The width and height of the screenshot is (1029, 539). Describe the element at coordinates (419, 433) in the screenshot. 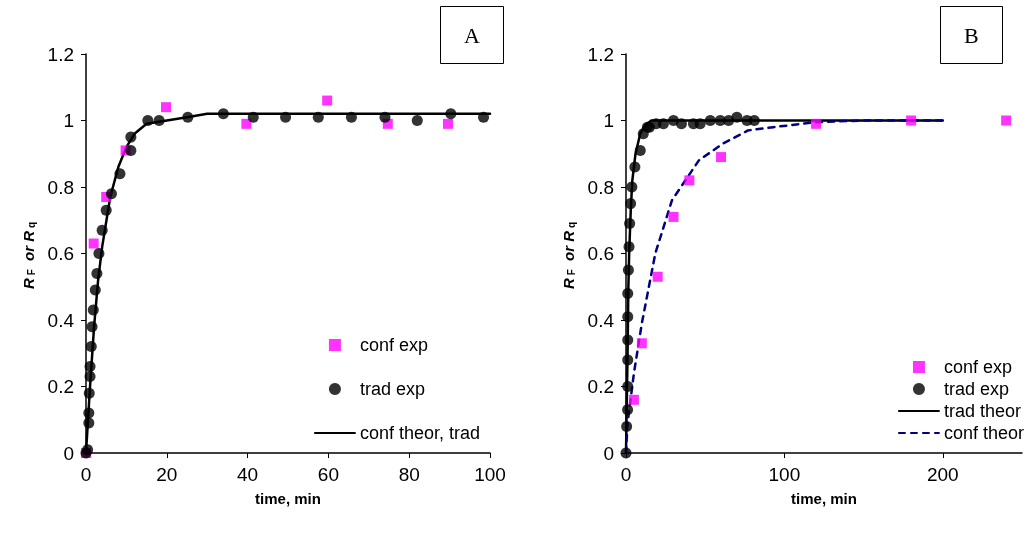

I see `legend-label: conf theor, trad` at that location.